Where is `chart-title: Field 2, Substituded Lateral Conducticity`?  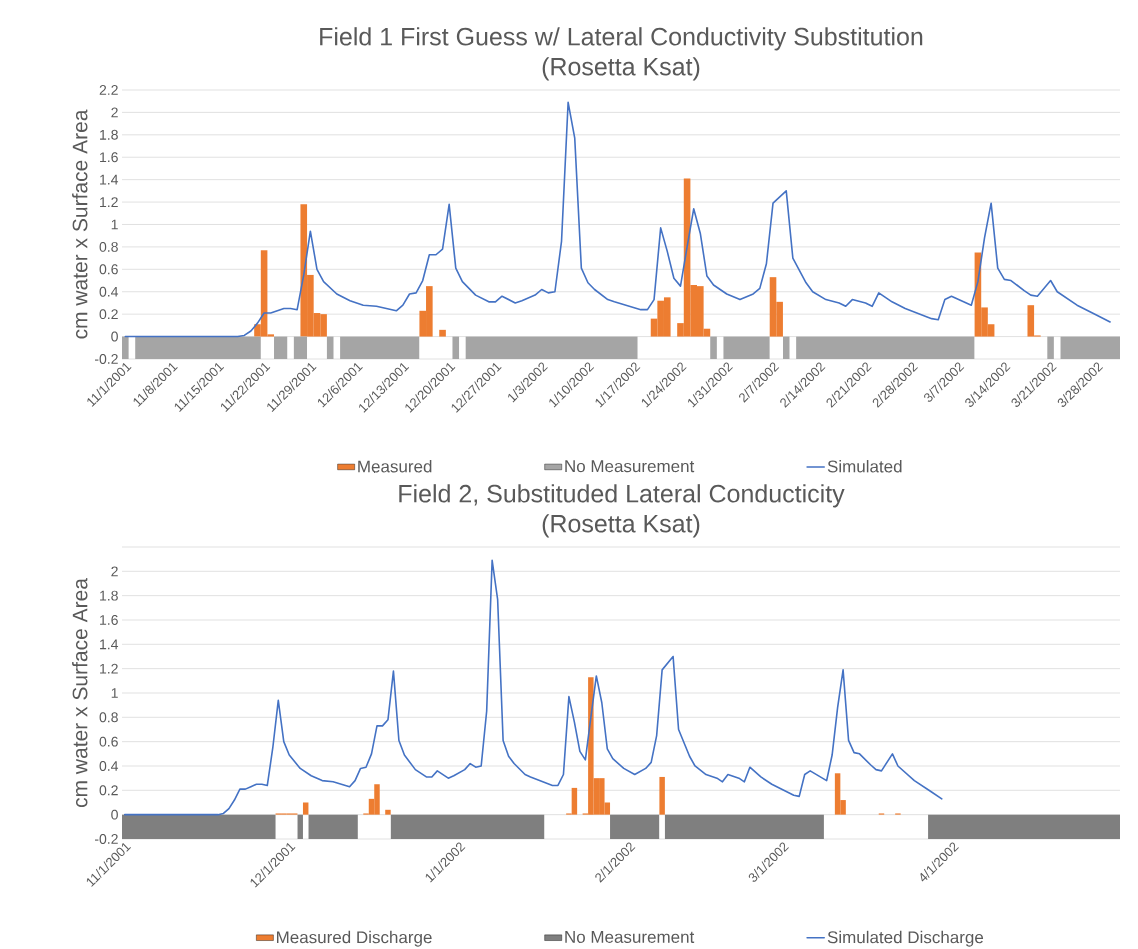 chart-title: Field 2, Substituded Lateral Conducticity is located at coordinates (622, 496).